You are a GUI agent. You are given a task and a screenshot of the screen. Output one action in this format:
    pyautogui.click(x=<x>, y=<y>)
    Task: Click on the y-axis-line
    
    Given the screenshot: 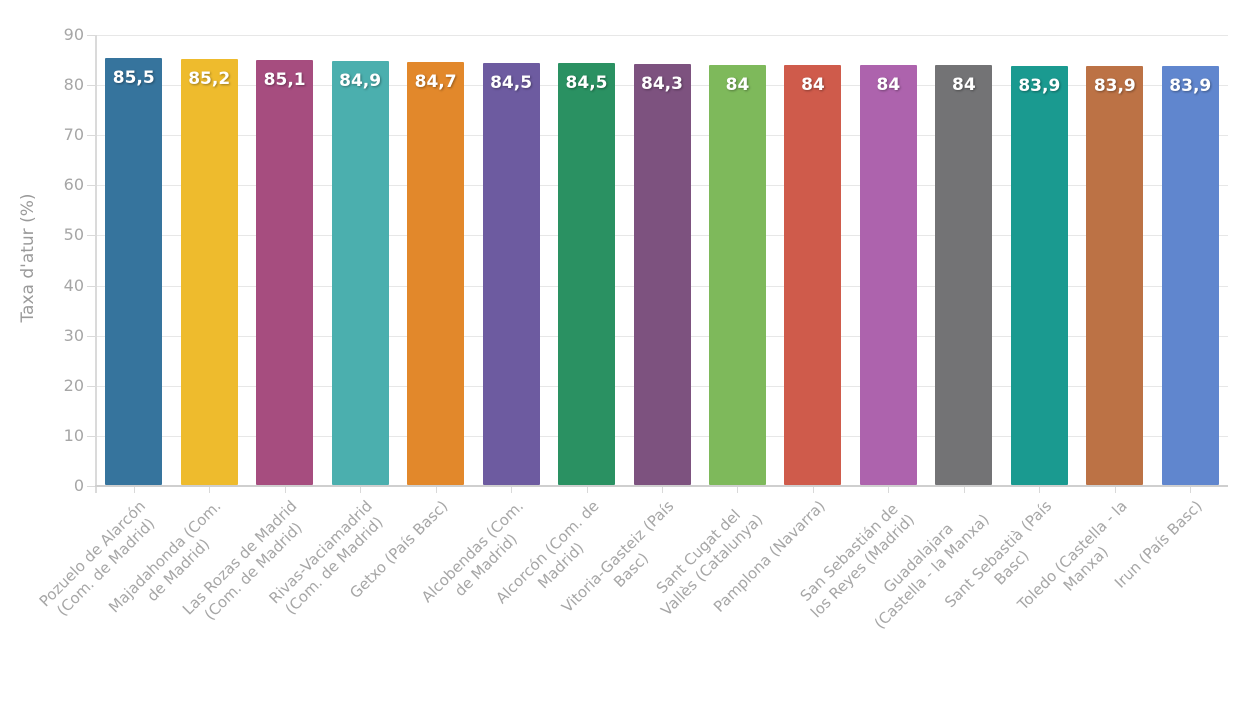 What is the action you would take?
    pyautogui.click(x=96, y=264)
    